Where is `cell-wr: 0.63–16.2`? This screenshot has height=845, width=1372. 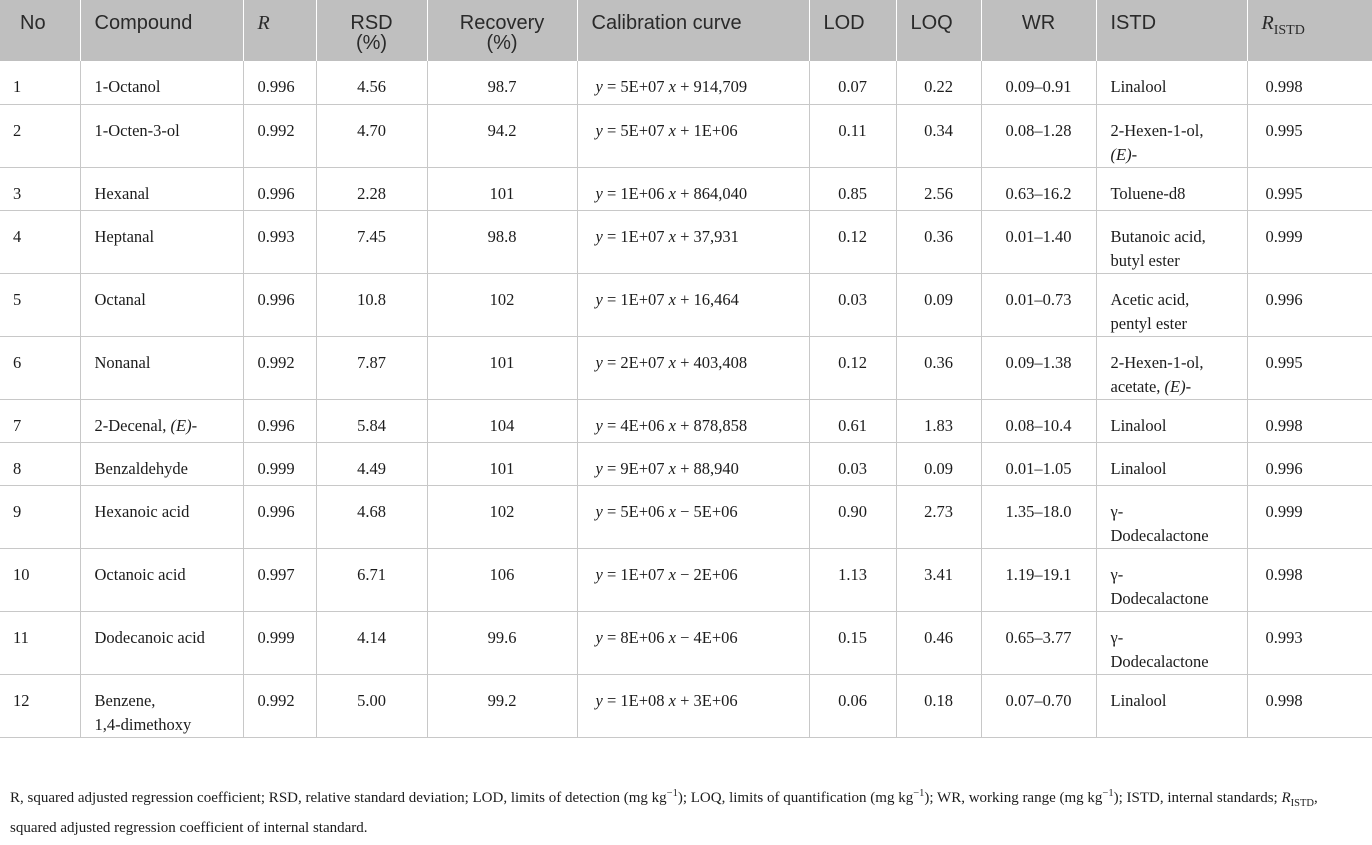 cell-wr: 0.63–16.2 is located at coordinates (1038, 189).